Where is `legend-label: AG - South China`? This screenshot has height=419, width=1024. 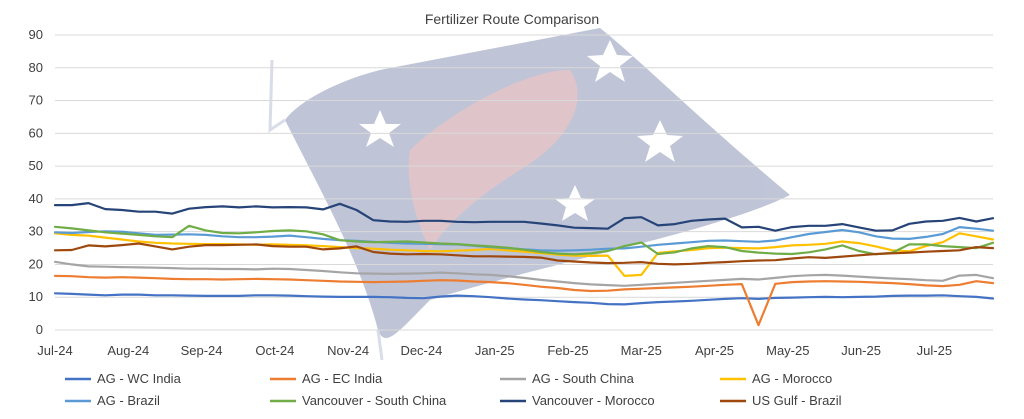 legend-label: AG - South China is located at coordinates (583, 378).